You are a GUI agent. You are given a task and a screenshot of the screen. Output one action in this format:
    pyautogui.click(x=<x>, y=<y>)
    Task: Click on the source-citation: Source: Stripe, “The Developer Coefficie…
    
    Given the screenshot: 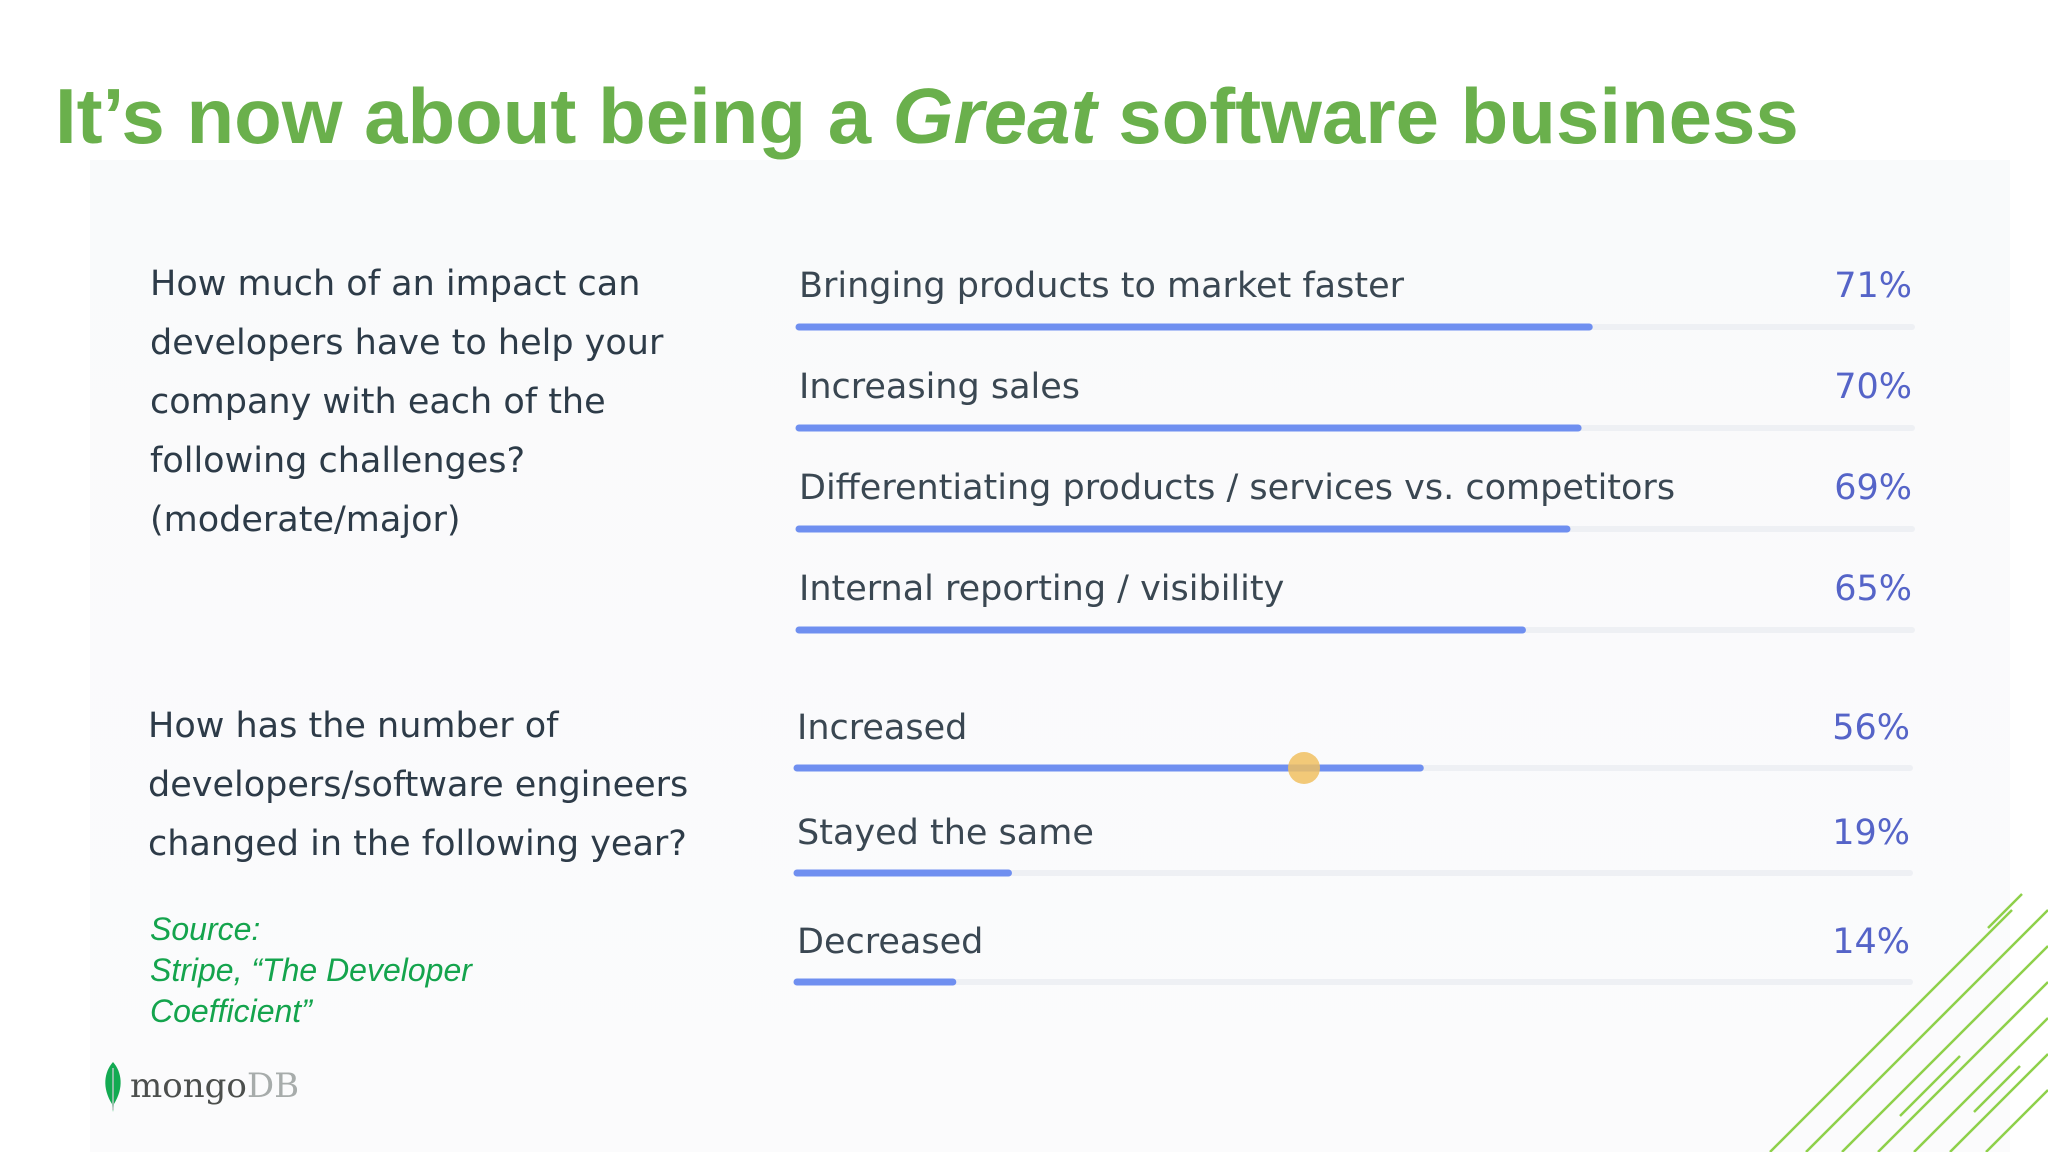 What is the action you would take?
    pyautogui.click(x=311, y=970)
    